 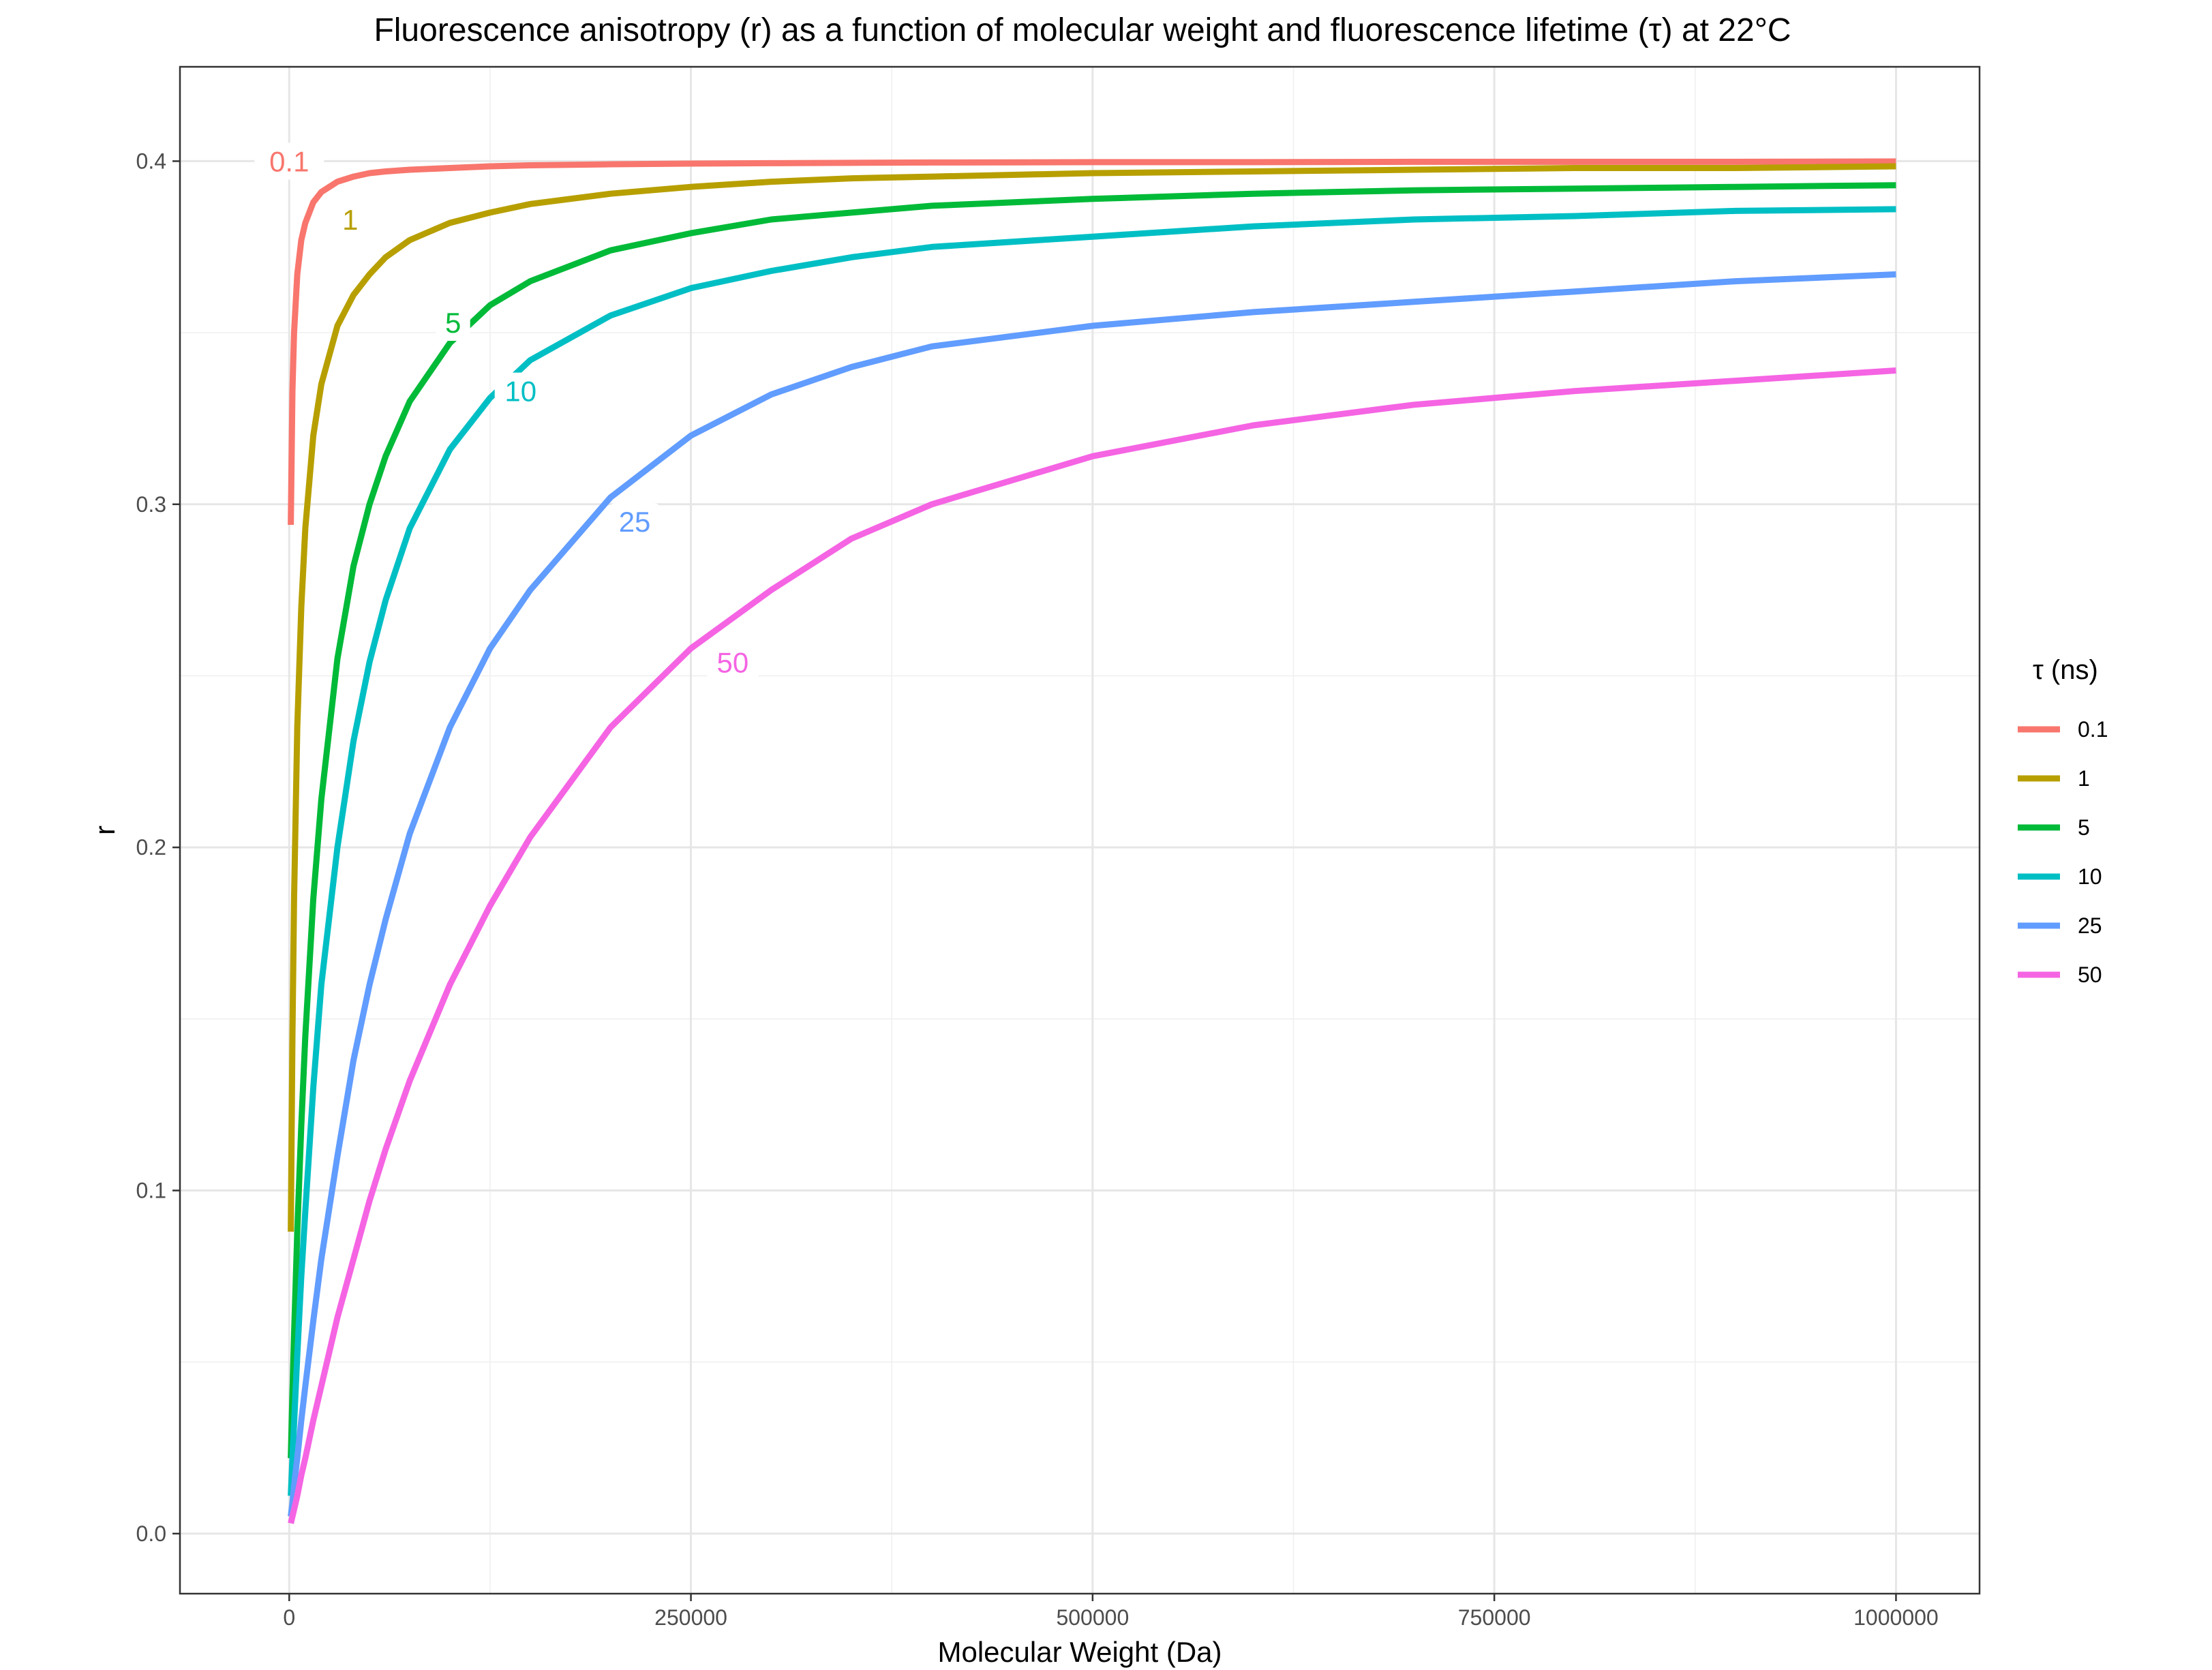 I want to click on x-tick-label: 0, so click(x=289, y=1617).